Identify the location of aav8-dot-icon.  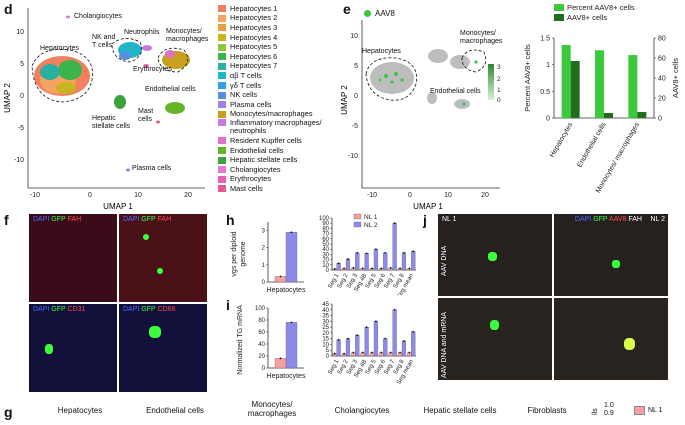
(367, 13).